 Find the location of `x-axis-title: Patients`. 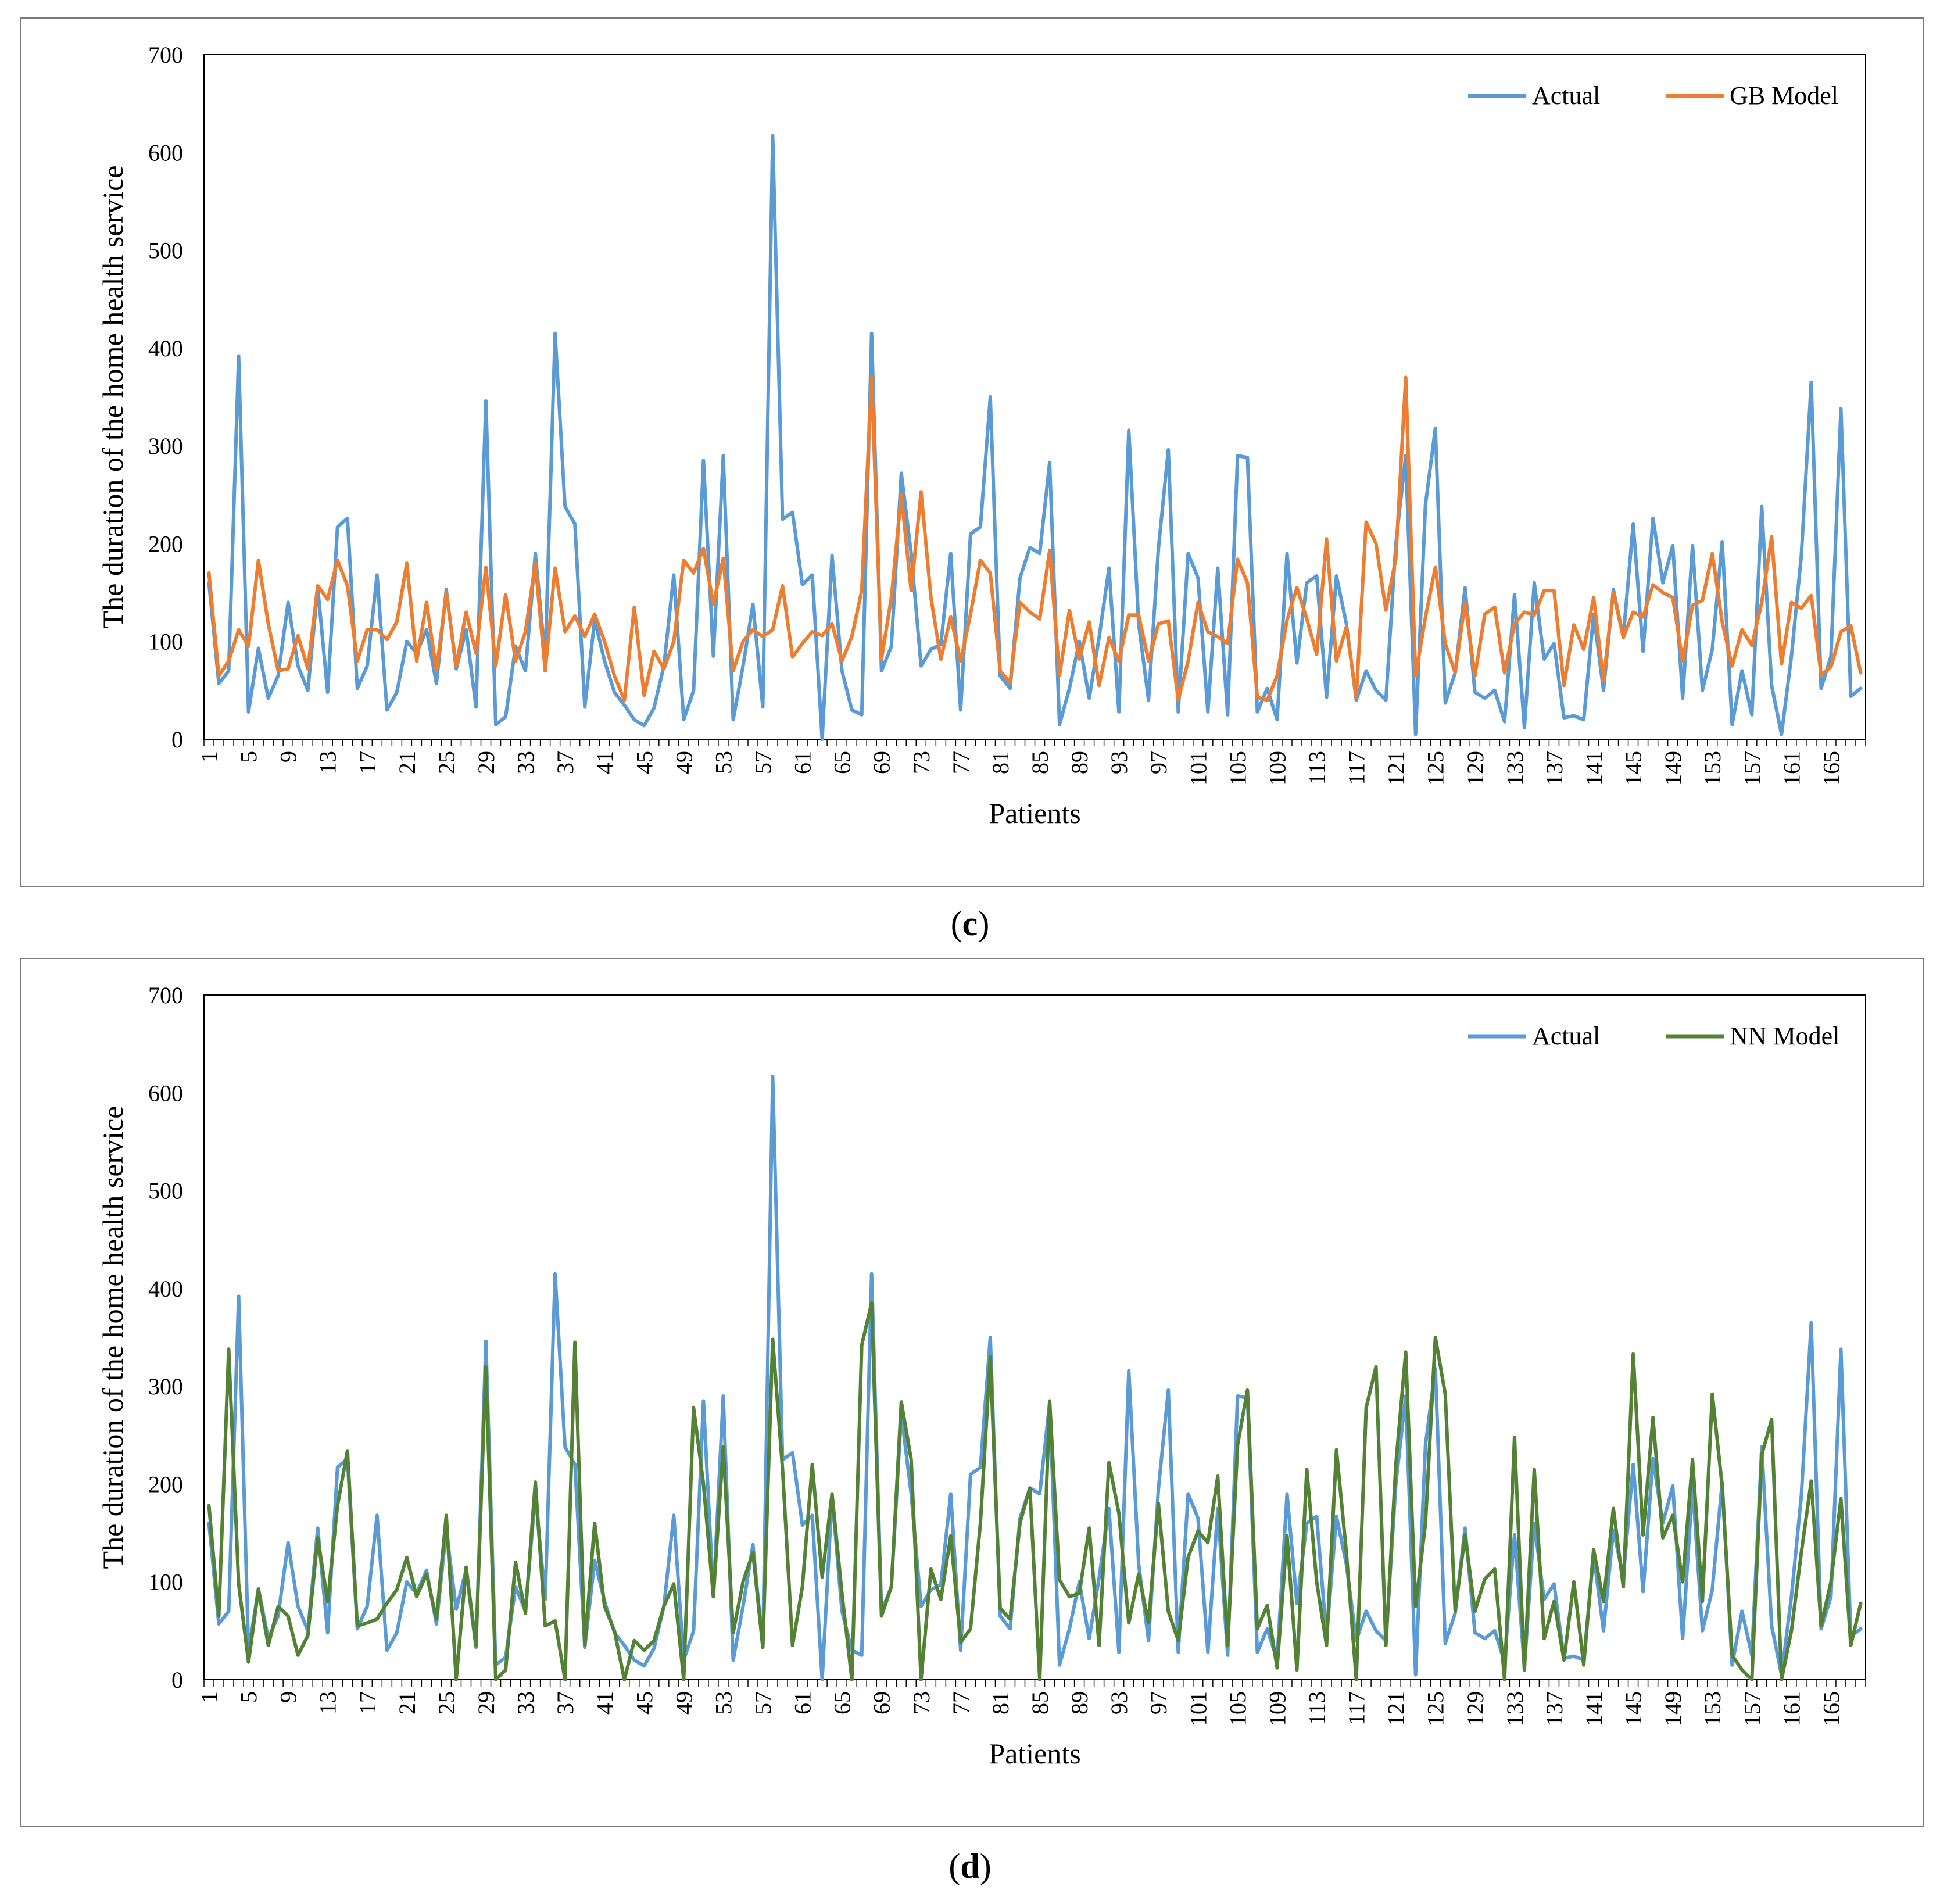

x-axis-title: Patients is located at coordinates (1034, 1754).